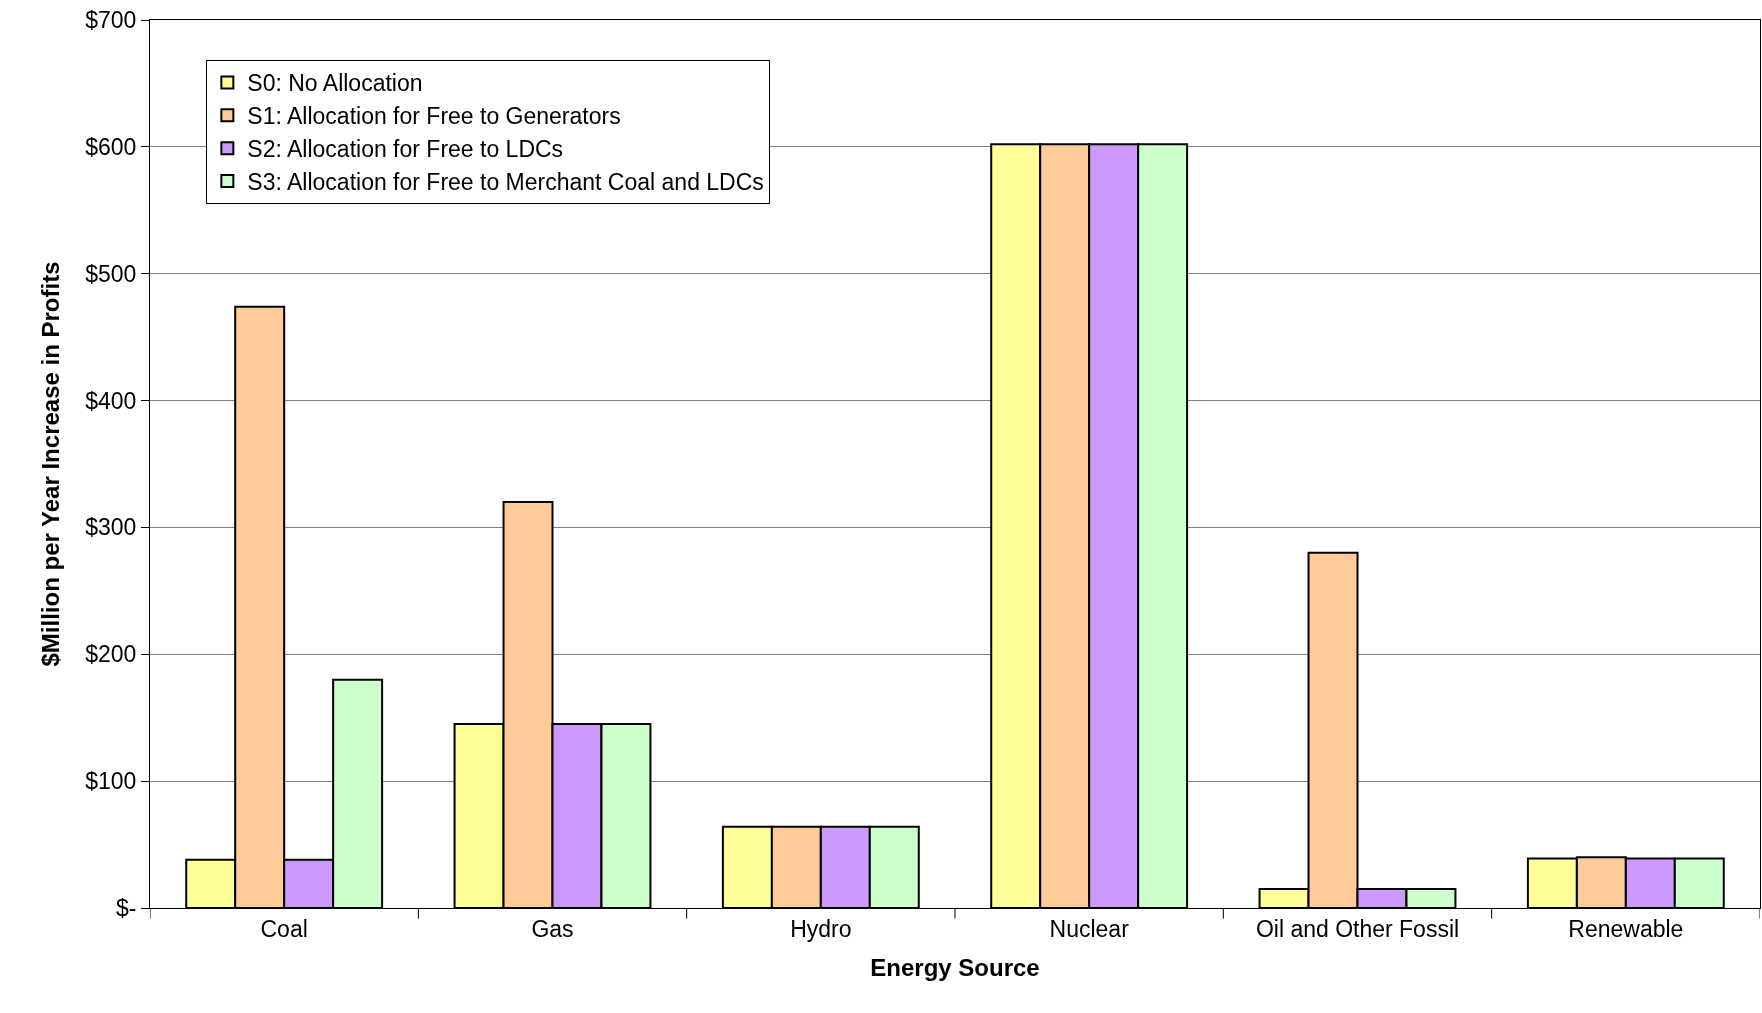 The width and height of the screenshot is (1762, 1013). What do you see at coordinates (111, 527) in the screenshot?
I see `y-tick-label: $300` at bounding box center [111, 527].